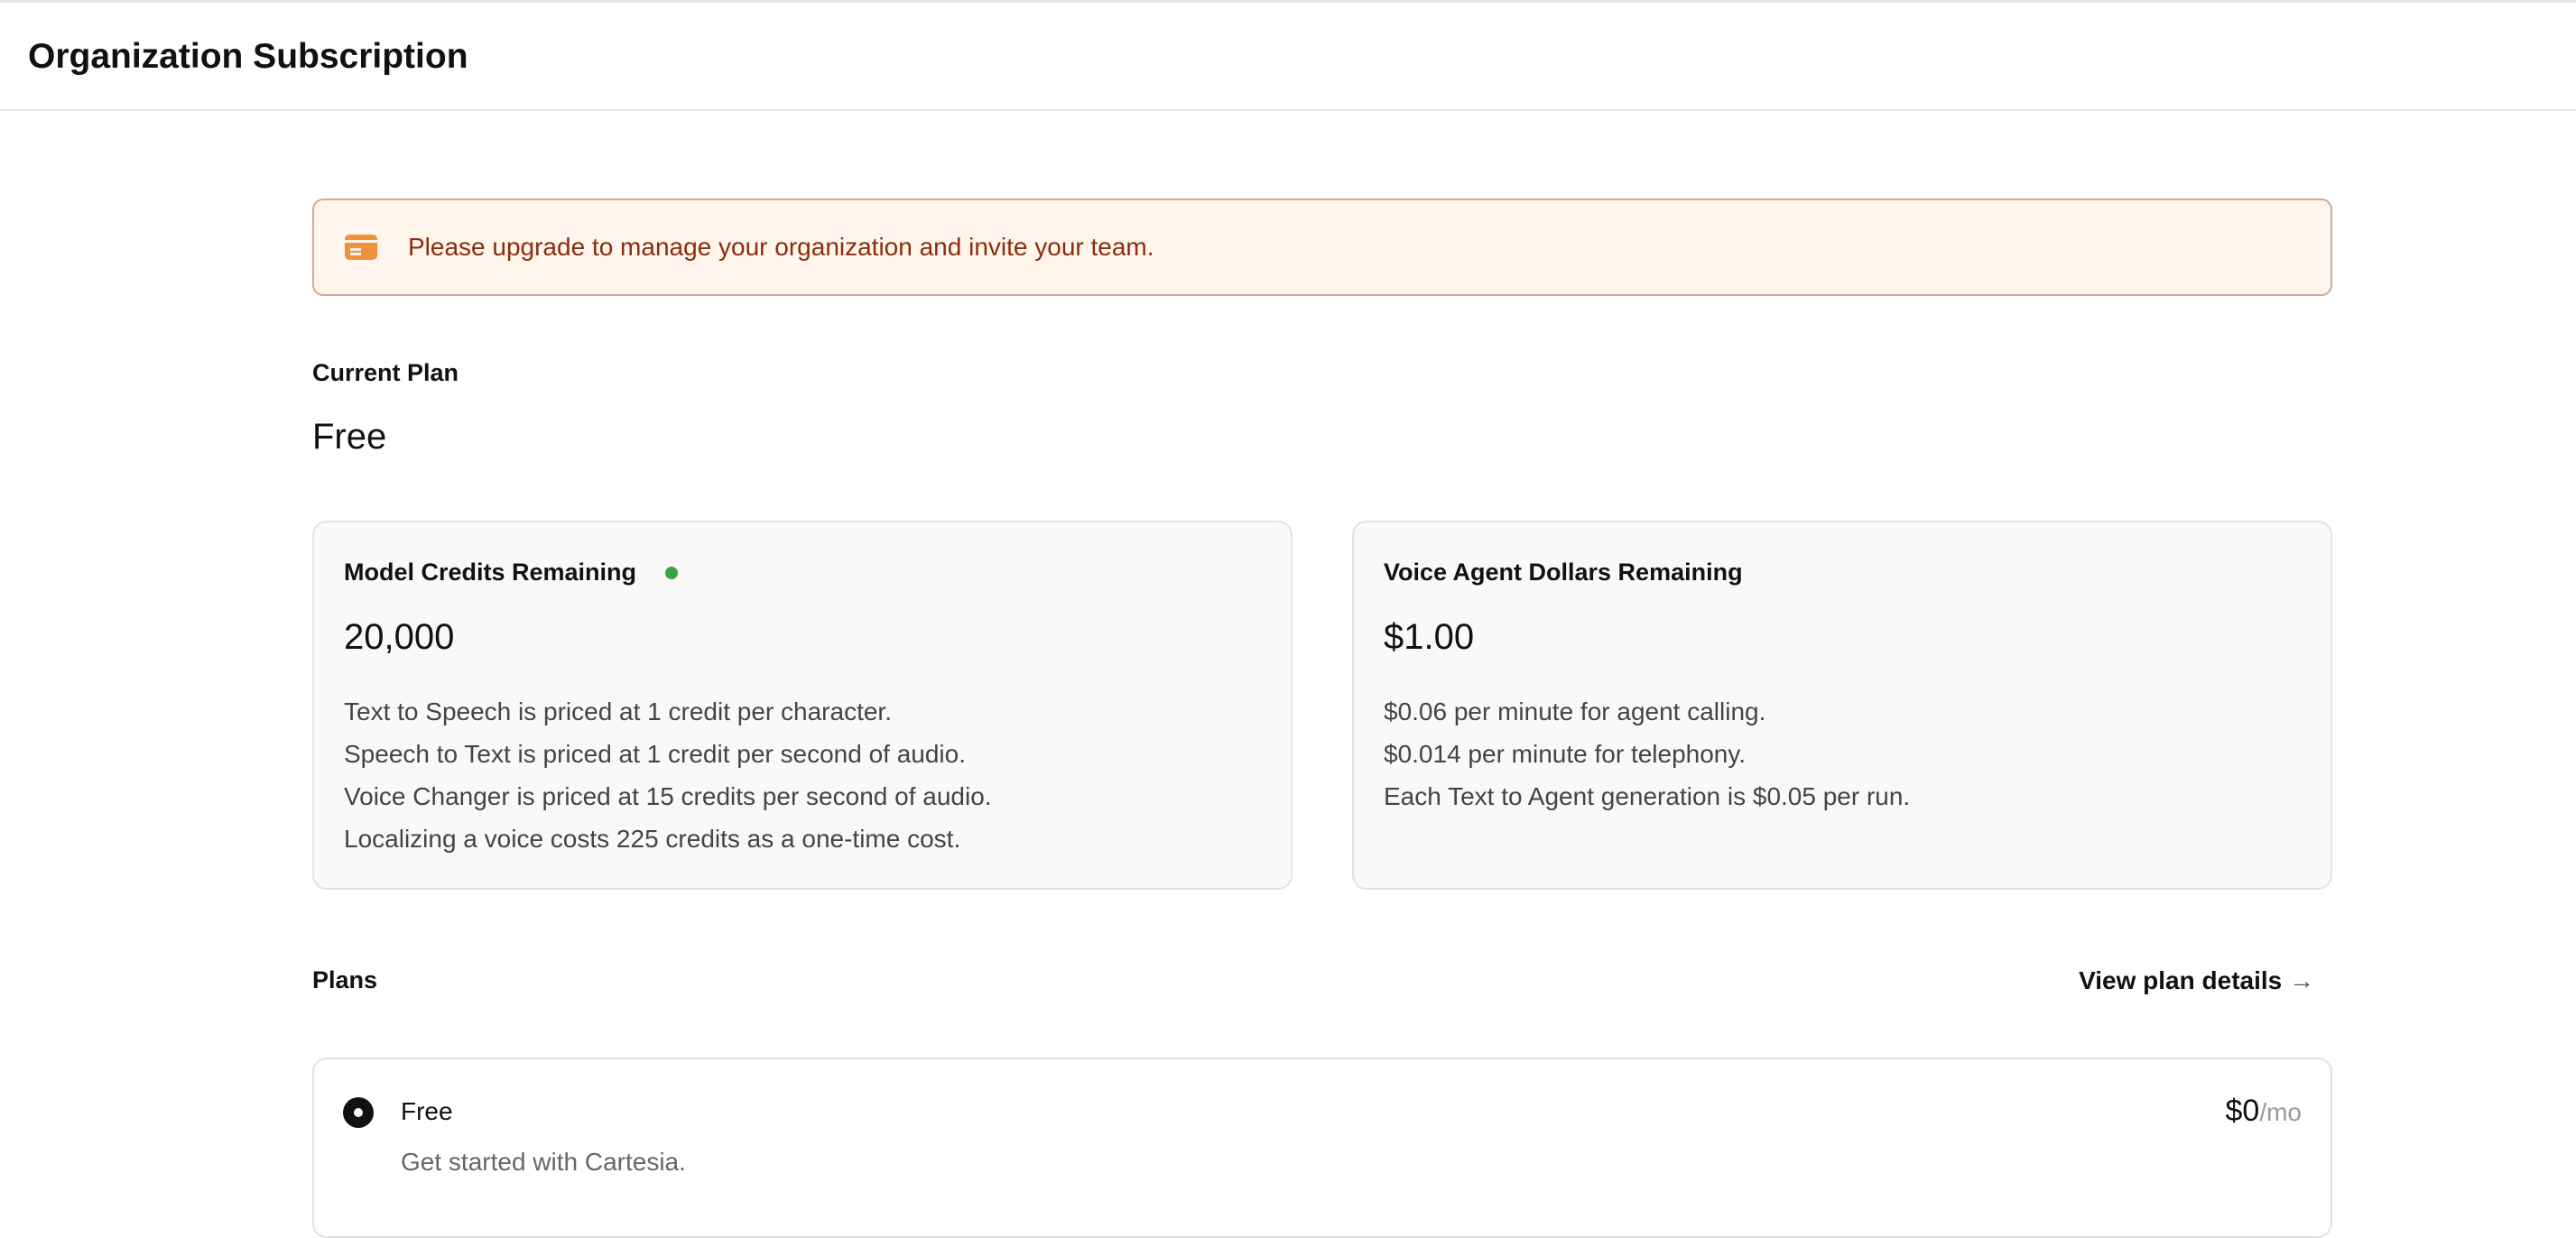  What do you see at coordinates (2181, 980) in the screenshot?
I see `view-plan-details-label: View plan details` at bounding box center [2181, 980].